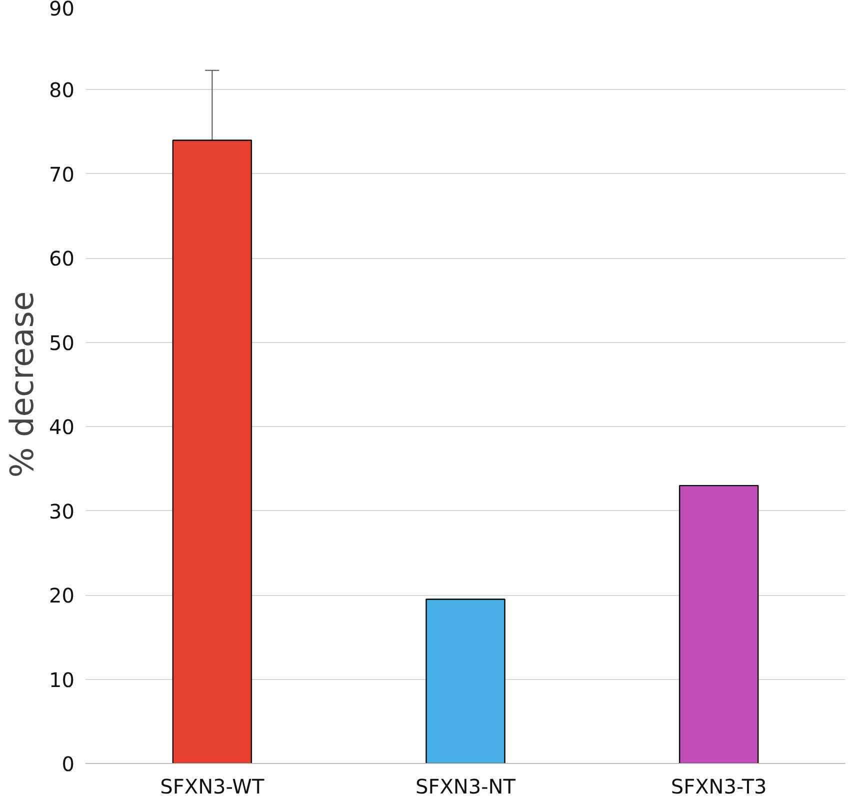 The image size is (850, 801). Describe the element at coordinates (62, 680) in the screenshot. I see `y-tick-label: 10` at that location.